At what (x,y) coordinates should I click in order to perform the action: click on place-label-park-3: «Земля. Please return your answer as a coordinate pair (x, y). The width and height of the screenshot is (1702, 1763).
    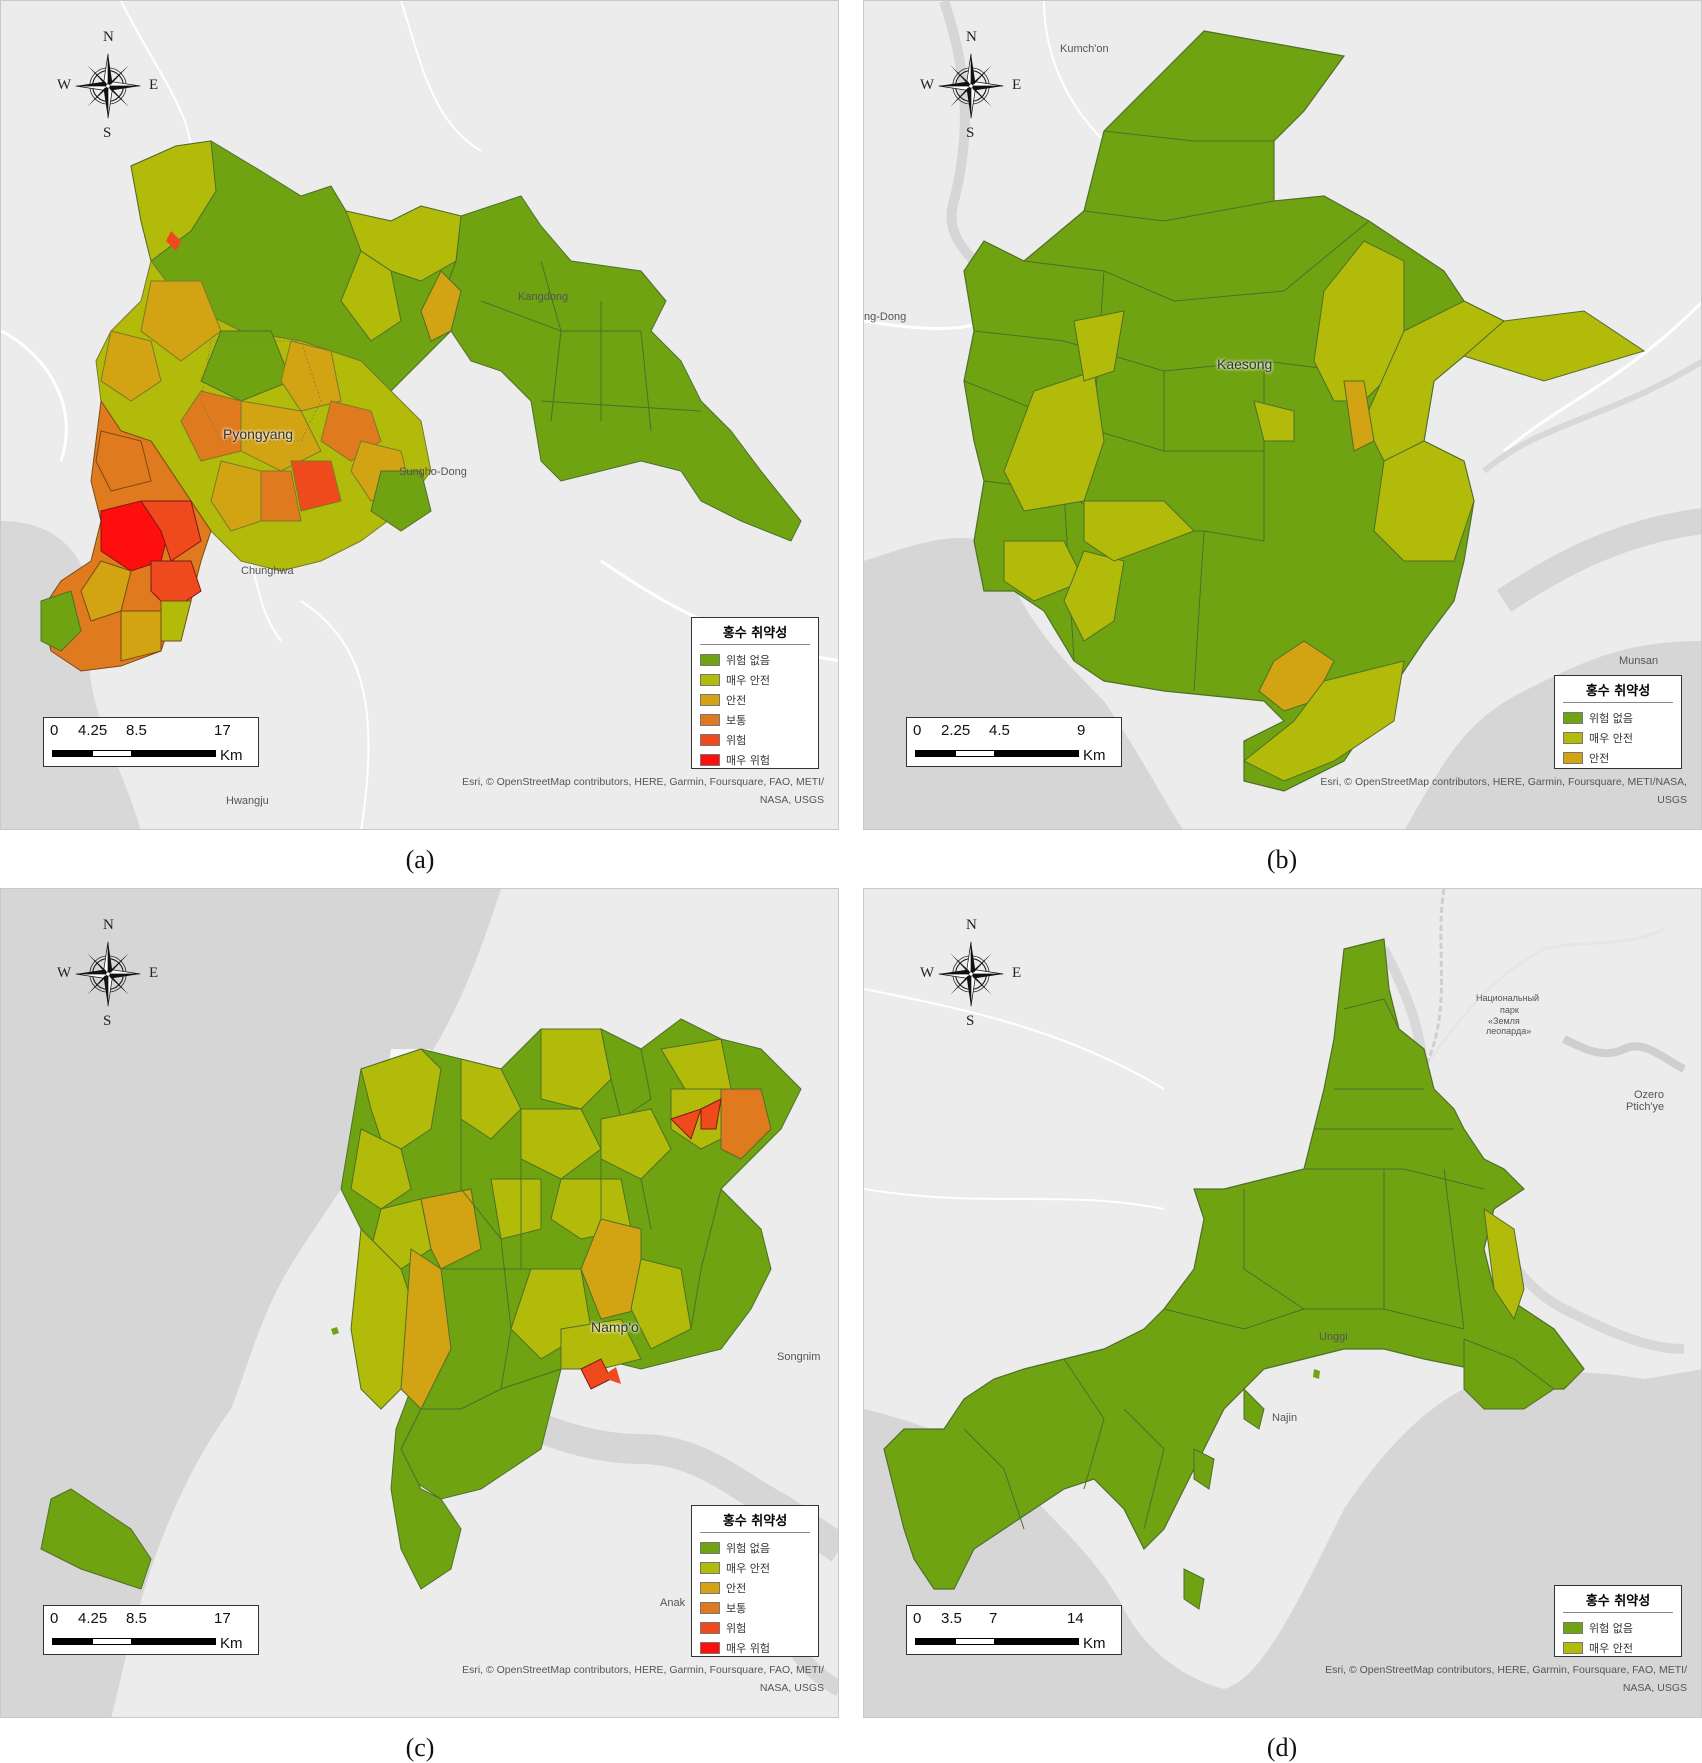
    Looking at the image, I should click on (1504, 1021).